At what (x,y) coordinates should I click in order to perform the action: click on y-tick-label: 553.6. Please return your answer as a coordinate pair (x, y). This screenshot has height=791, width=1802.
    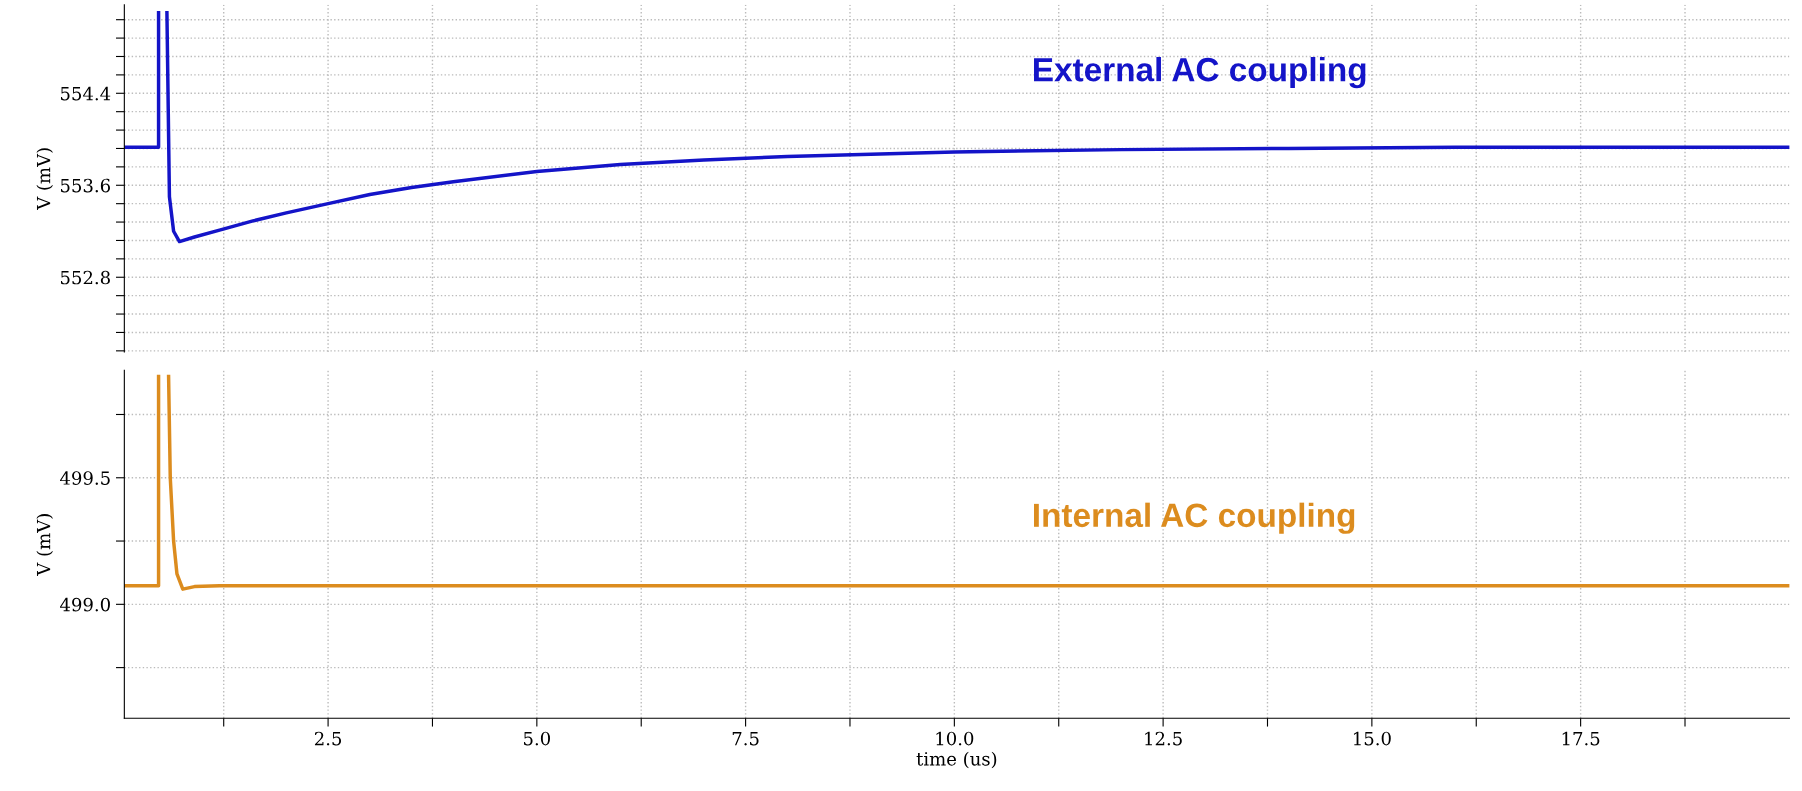
    Looking at the image, I should click on (85, 185).